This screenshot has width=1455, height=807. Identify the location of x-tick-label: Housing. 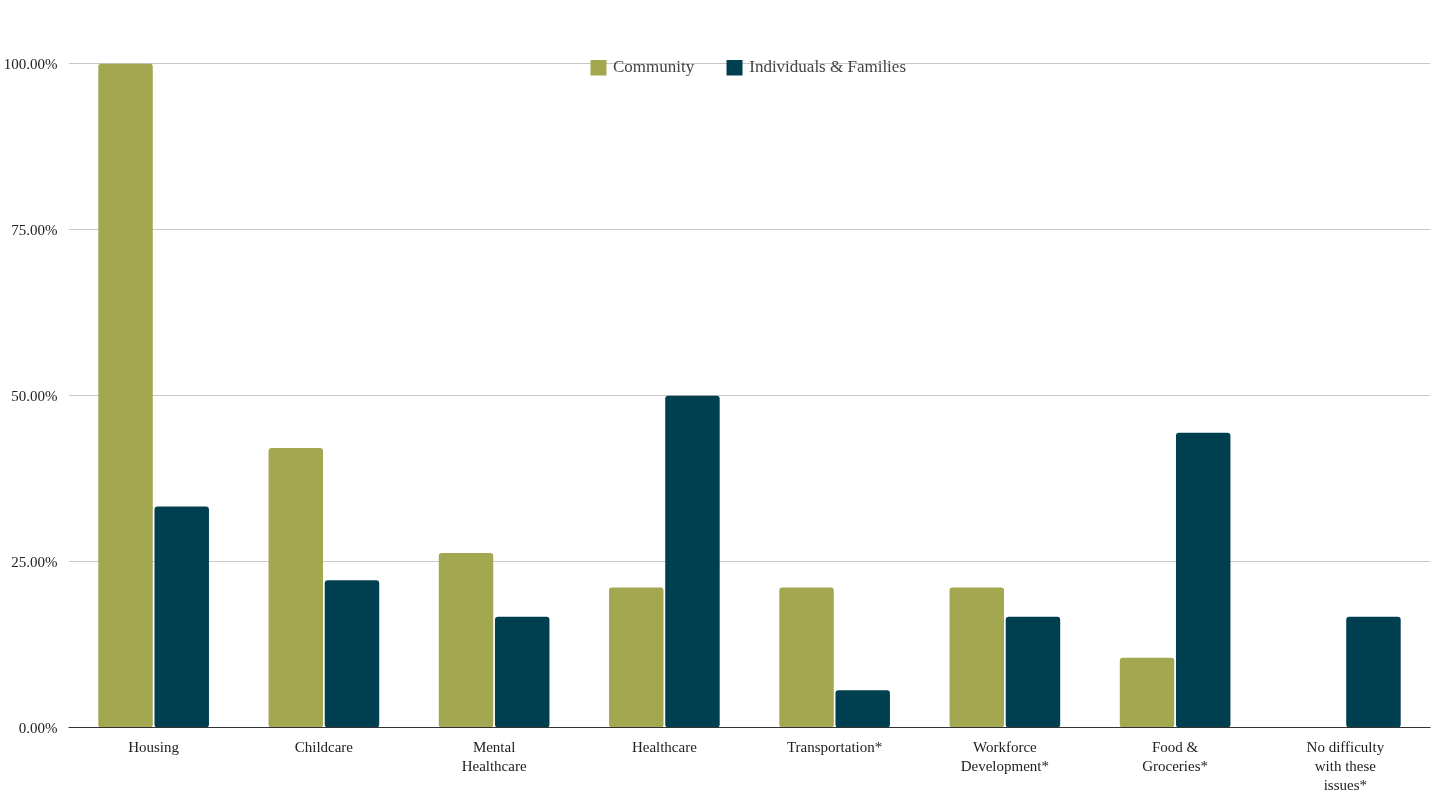
(154, 746).